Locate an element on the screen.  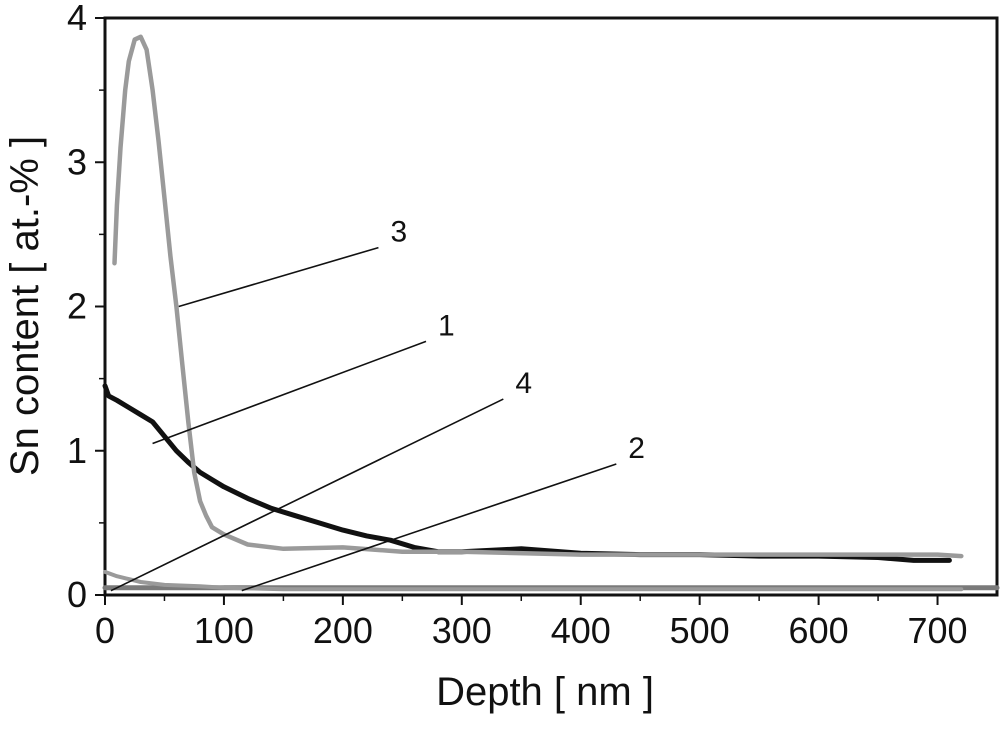
annotation-label-3: 3 is located at coordinates (398, 232).